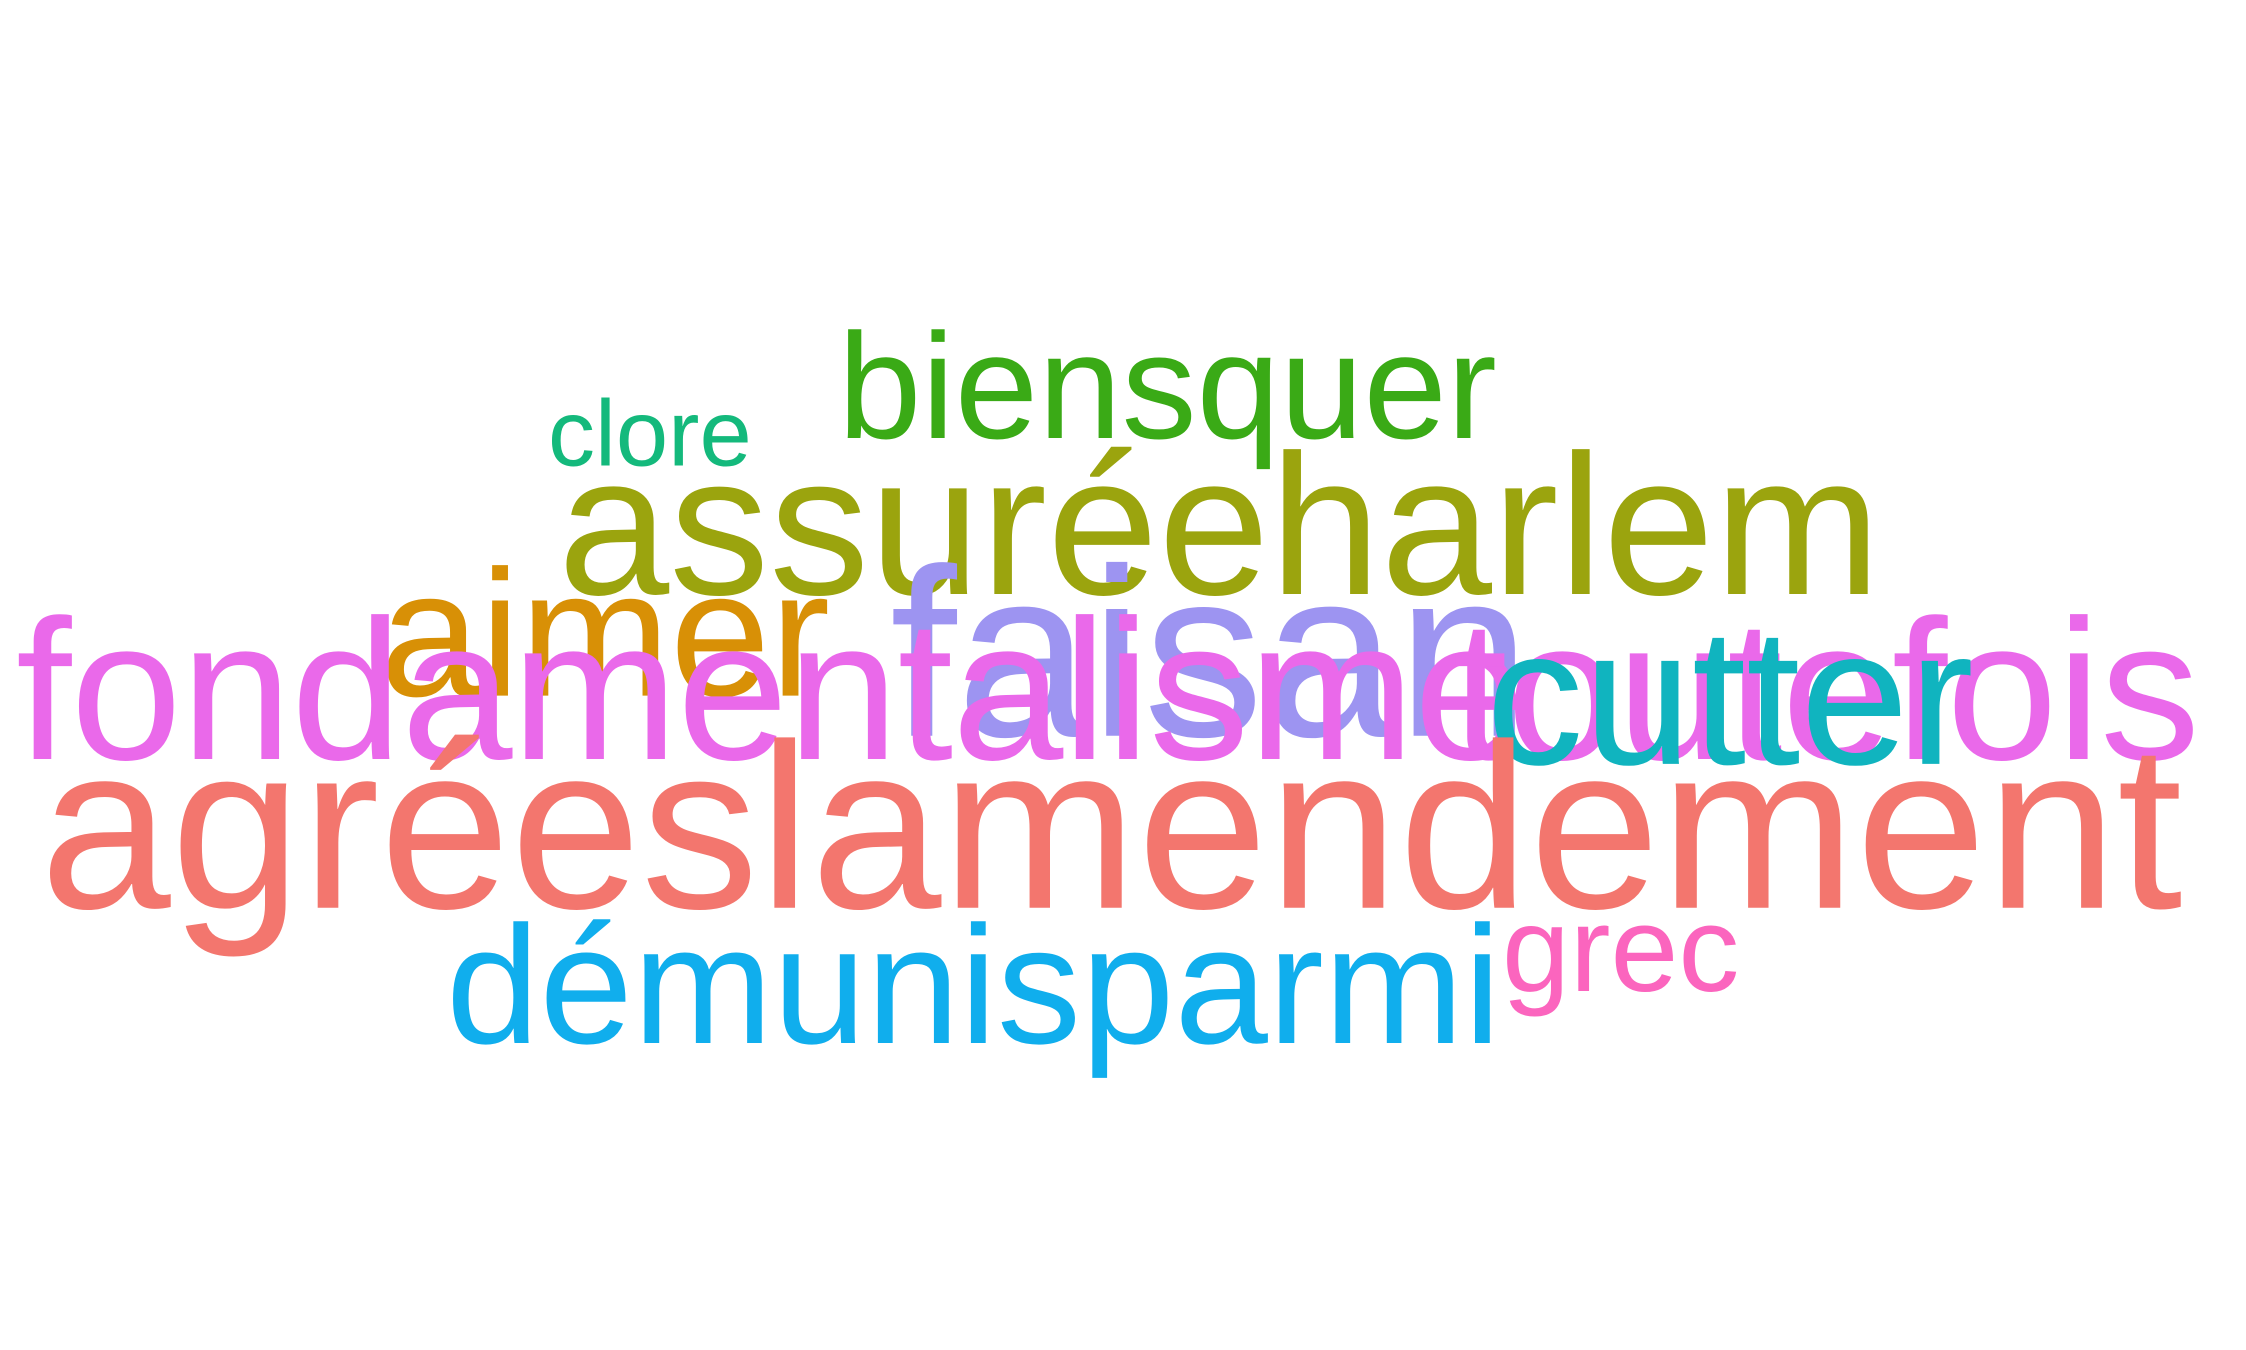 This screenshot has width=2246, height=1350. What do you see at coordinates (1621, 948) in the screenshot?
I see `word-grec: grec` at bounding box center [1621, 948].